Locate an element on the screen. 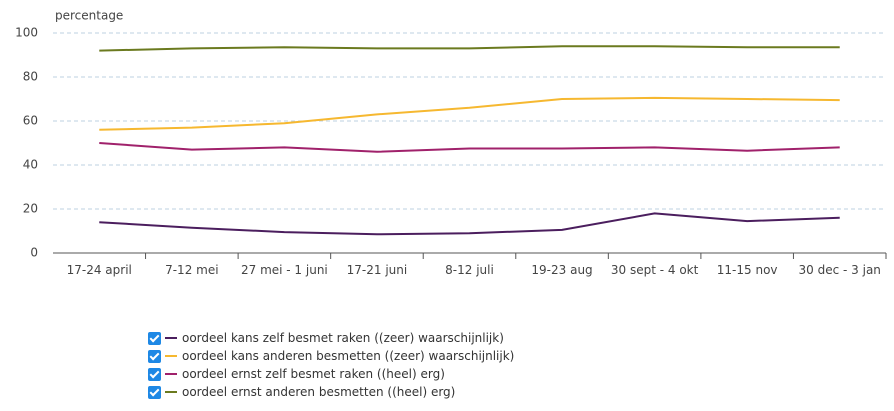  y-tick-label: 60 is located at coordinates (30, 121).